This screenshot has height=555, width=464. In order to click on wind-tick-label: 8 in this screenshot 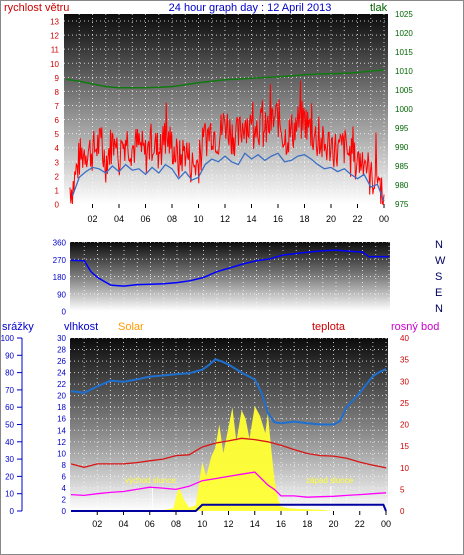, I will do `click(57, 92)`.